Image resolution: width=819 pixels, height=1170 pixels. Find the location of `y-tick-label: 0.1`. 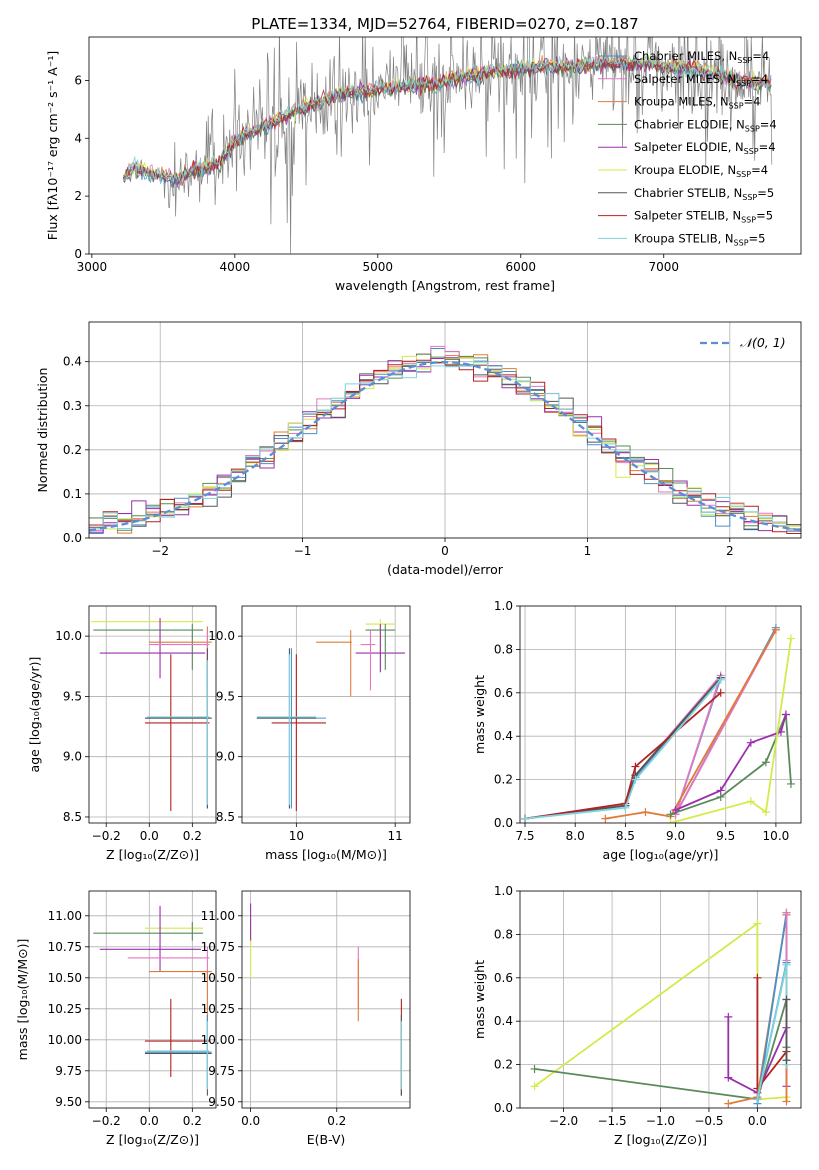

y-tick-label: 0.1 is located at coordinates (72, 494).